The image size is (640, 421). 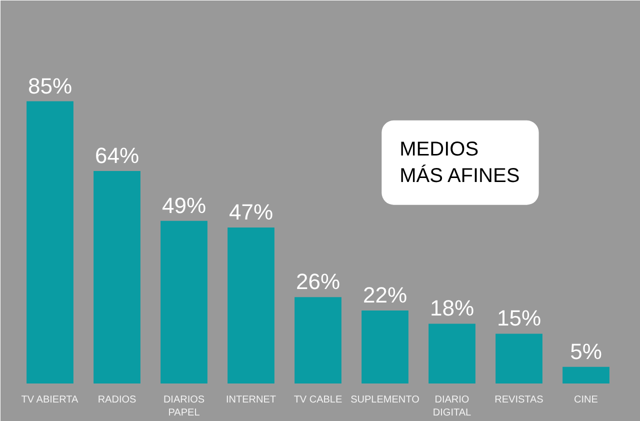 I want to click on x-tick-label: DIARIOS PAPEL, so click(x=184, y=406).